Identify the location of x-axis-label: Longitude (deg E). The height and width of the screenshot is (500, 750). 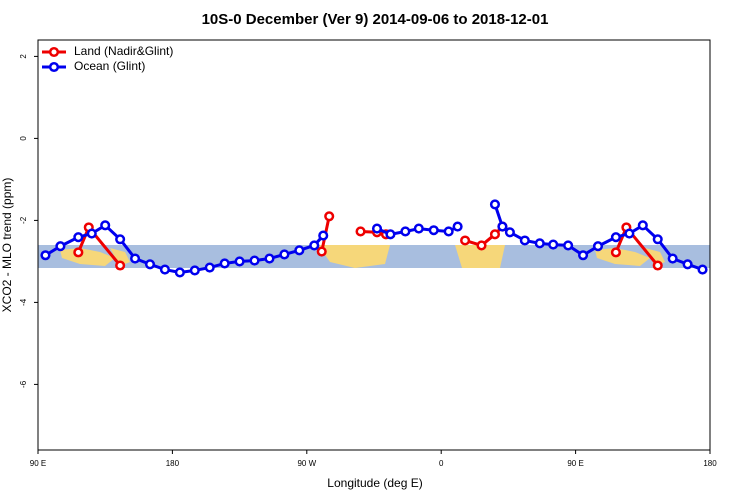
(374, 483).